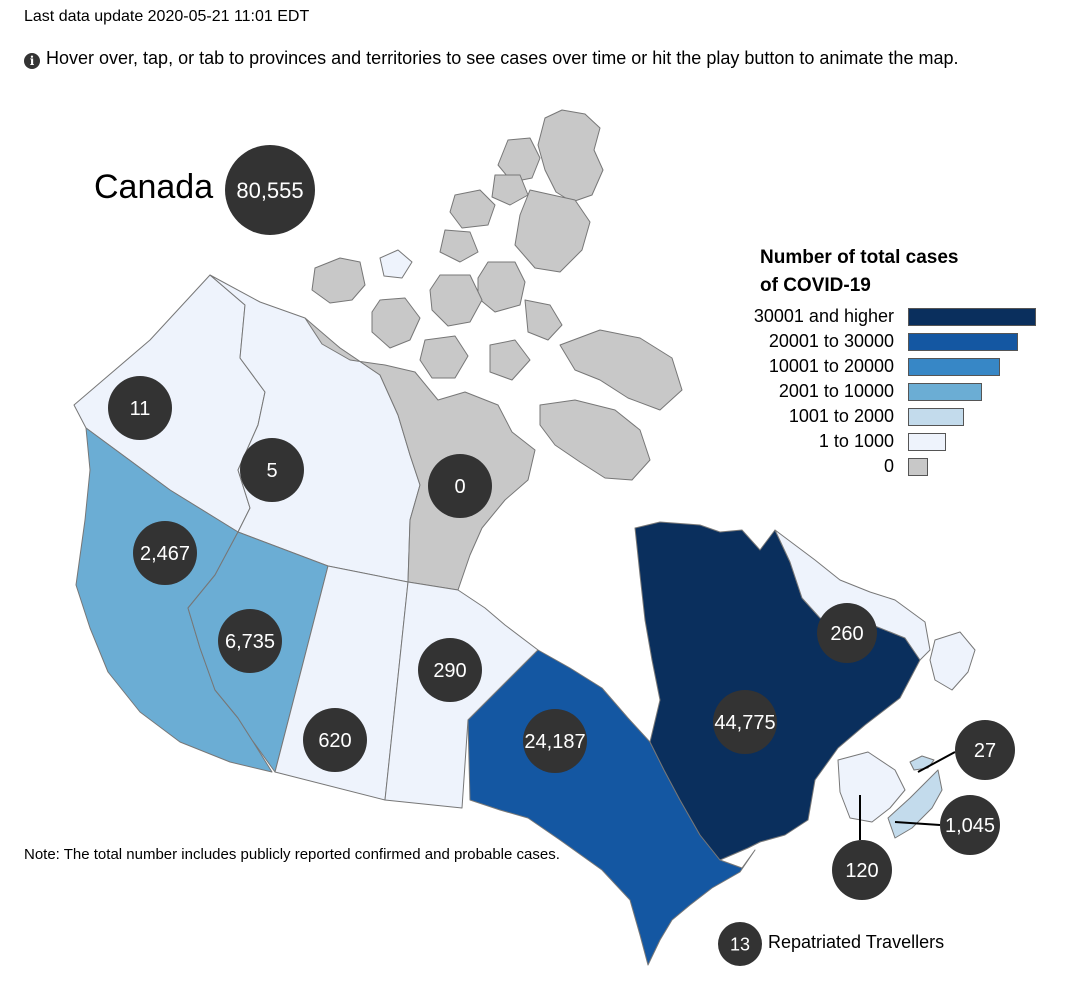 Image resolution: width=1080 pixels, height=992 pixels. I want to click on region-new-brunswick-bubble, so click(862, 870).